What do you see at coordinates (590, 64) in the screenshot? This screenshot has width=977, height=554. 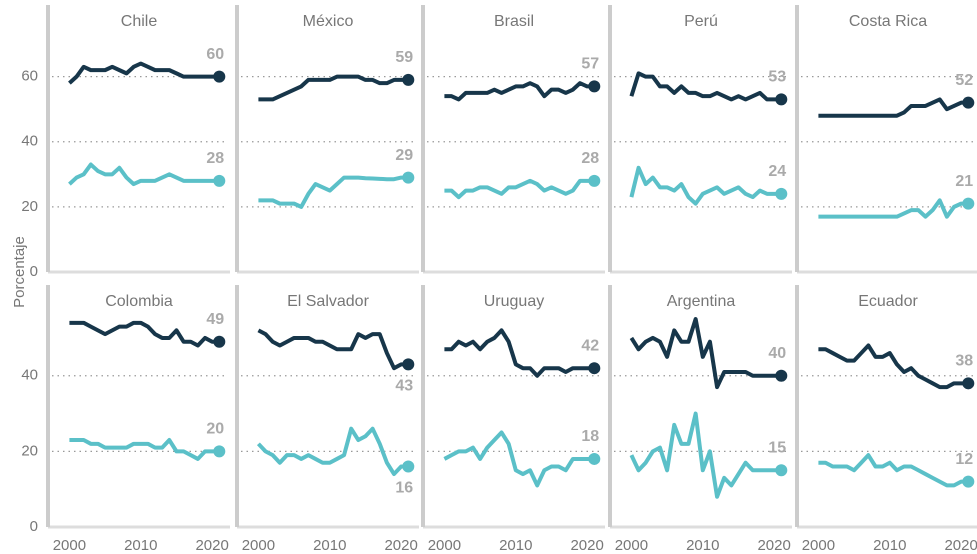 I see `end-label: 57` at bounding box center [590, 64].